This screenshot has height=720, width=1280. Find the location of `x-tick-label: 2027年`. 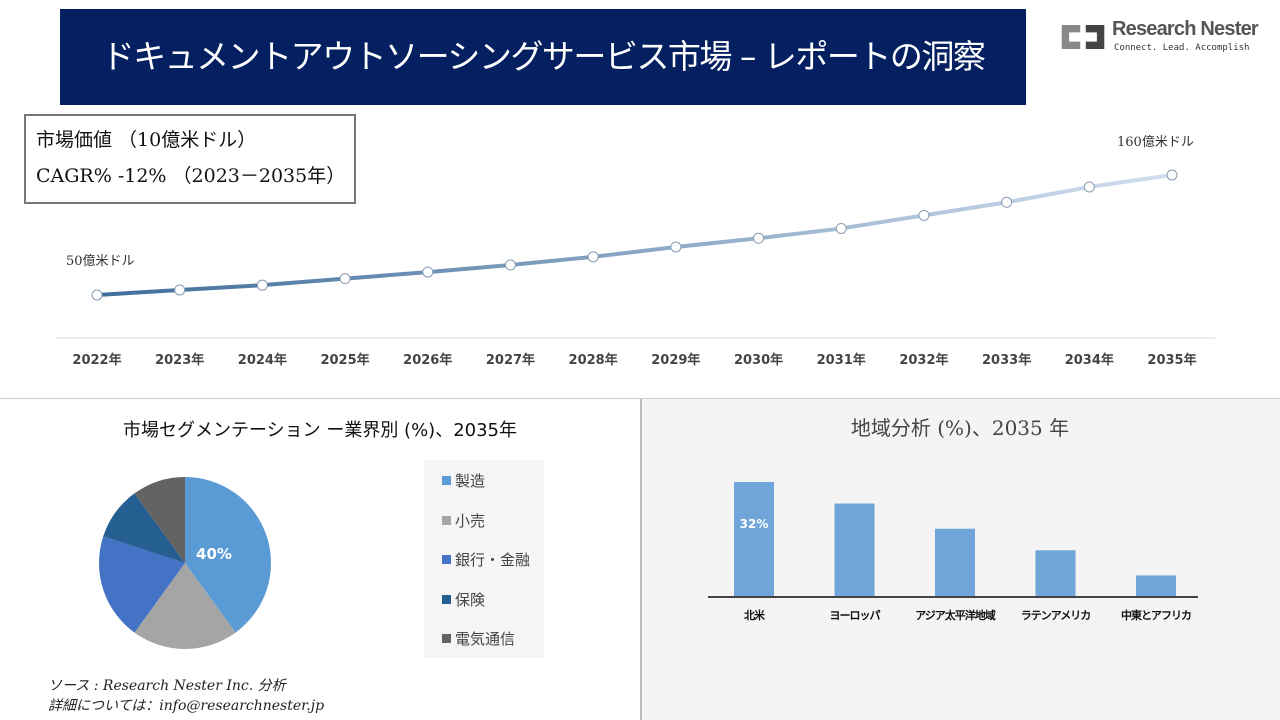

x-tick-label: 2027年 is located at coordinates (510, 360).